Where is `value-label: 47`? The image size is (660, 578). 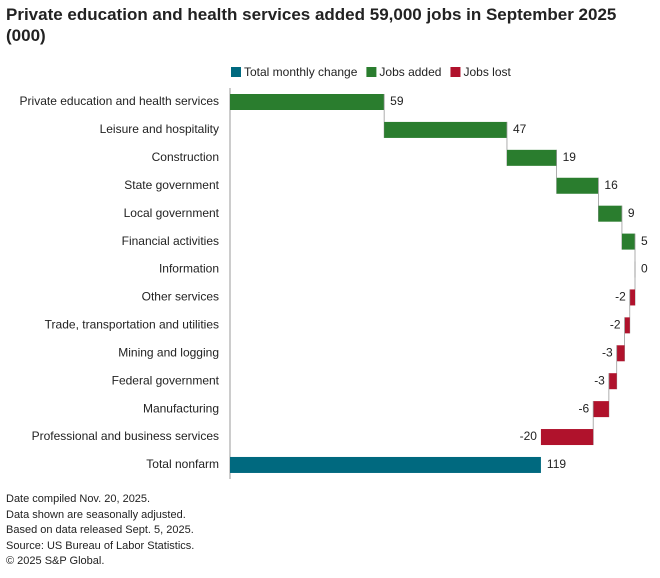
value-label: 47 is located at coordinates (520, 129).